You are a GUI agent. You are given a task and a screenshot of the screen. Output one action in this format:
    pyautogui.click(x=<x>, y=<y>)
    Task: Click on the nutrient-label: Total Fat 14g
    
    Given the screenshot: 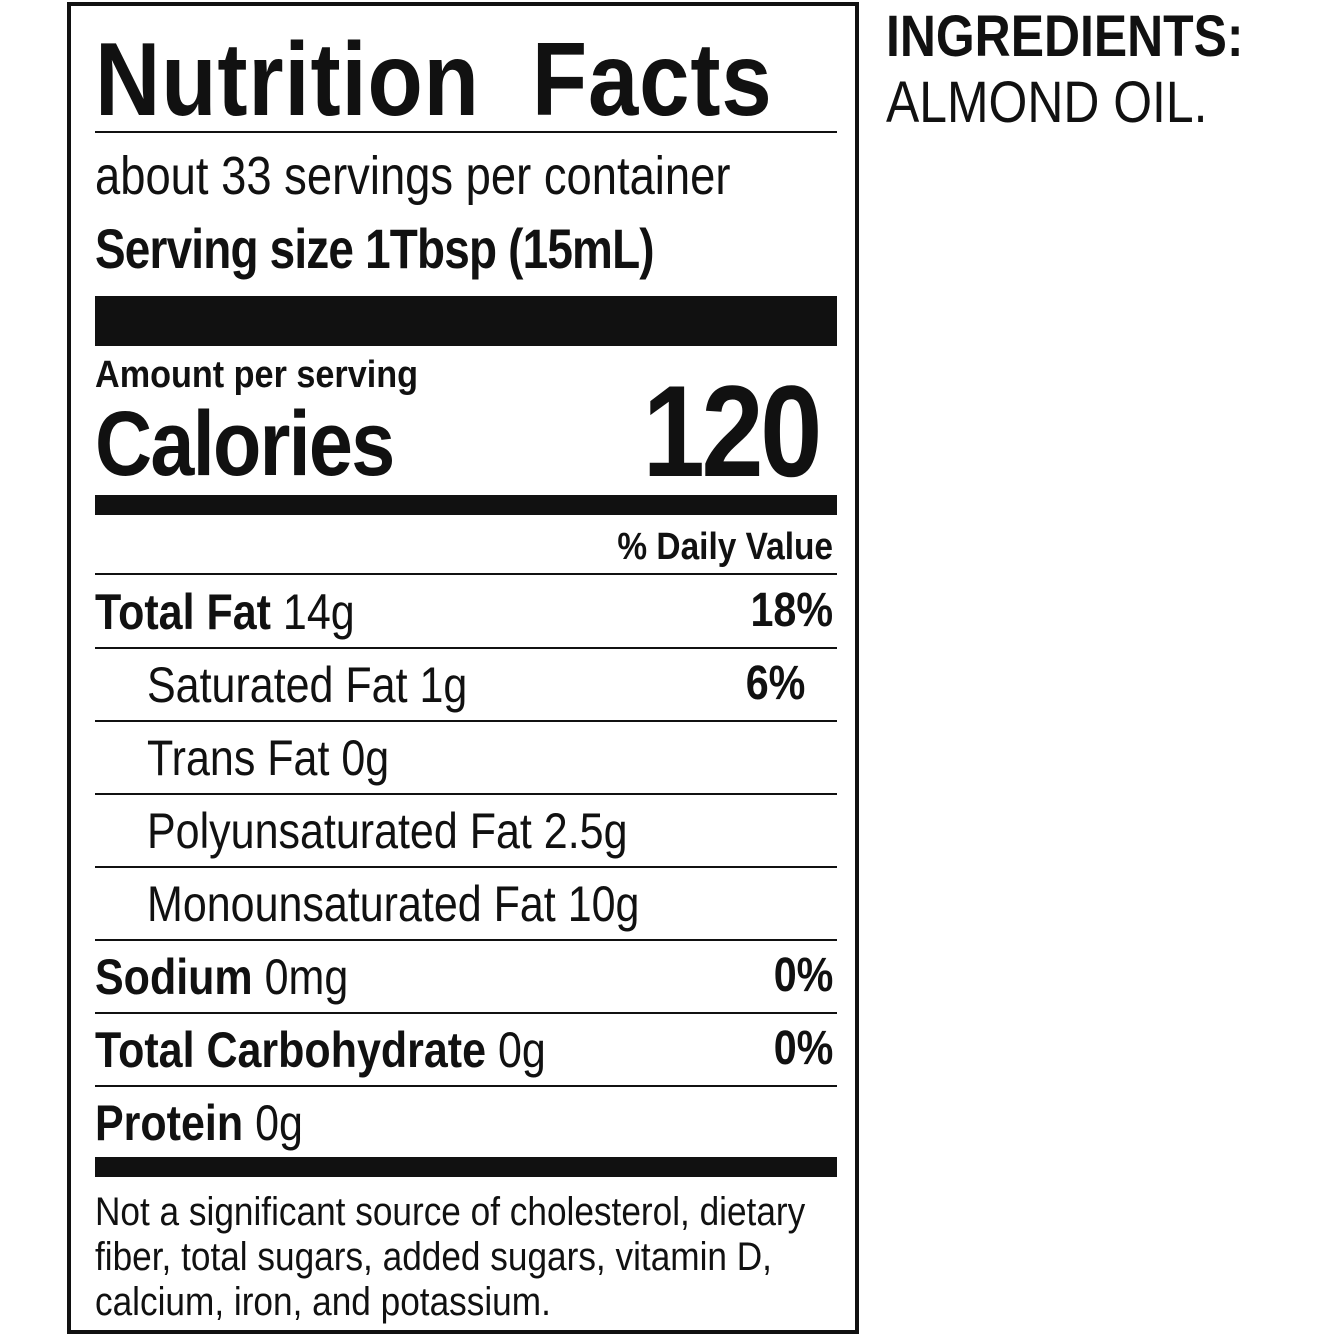 What is the action you would take?
    pyautogui.click(x=225, y=612)
    